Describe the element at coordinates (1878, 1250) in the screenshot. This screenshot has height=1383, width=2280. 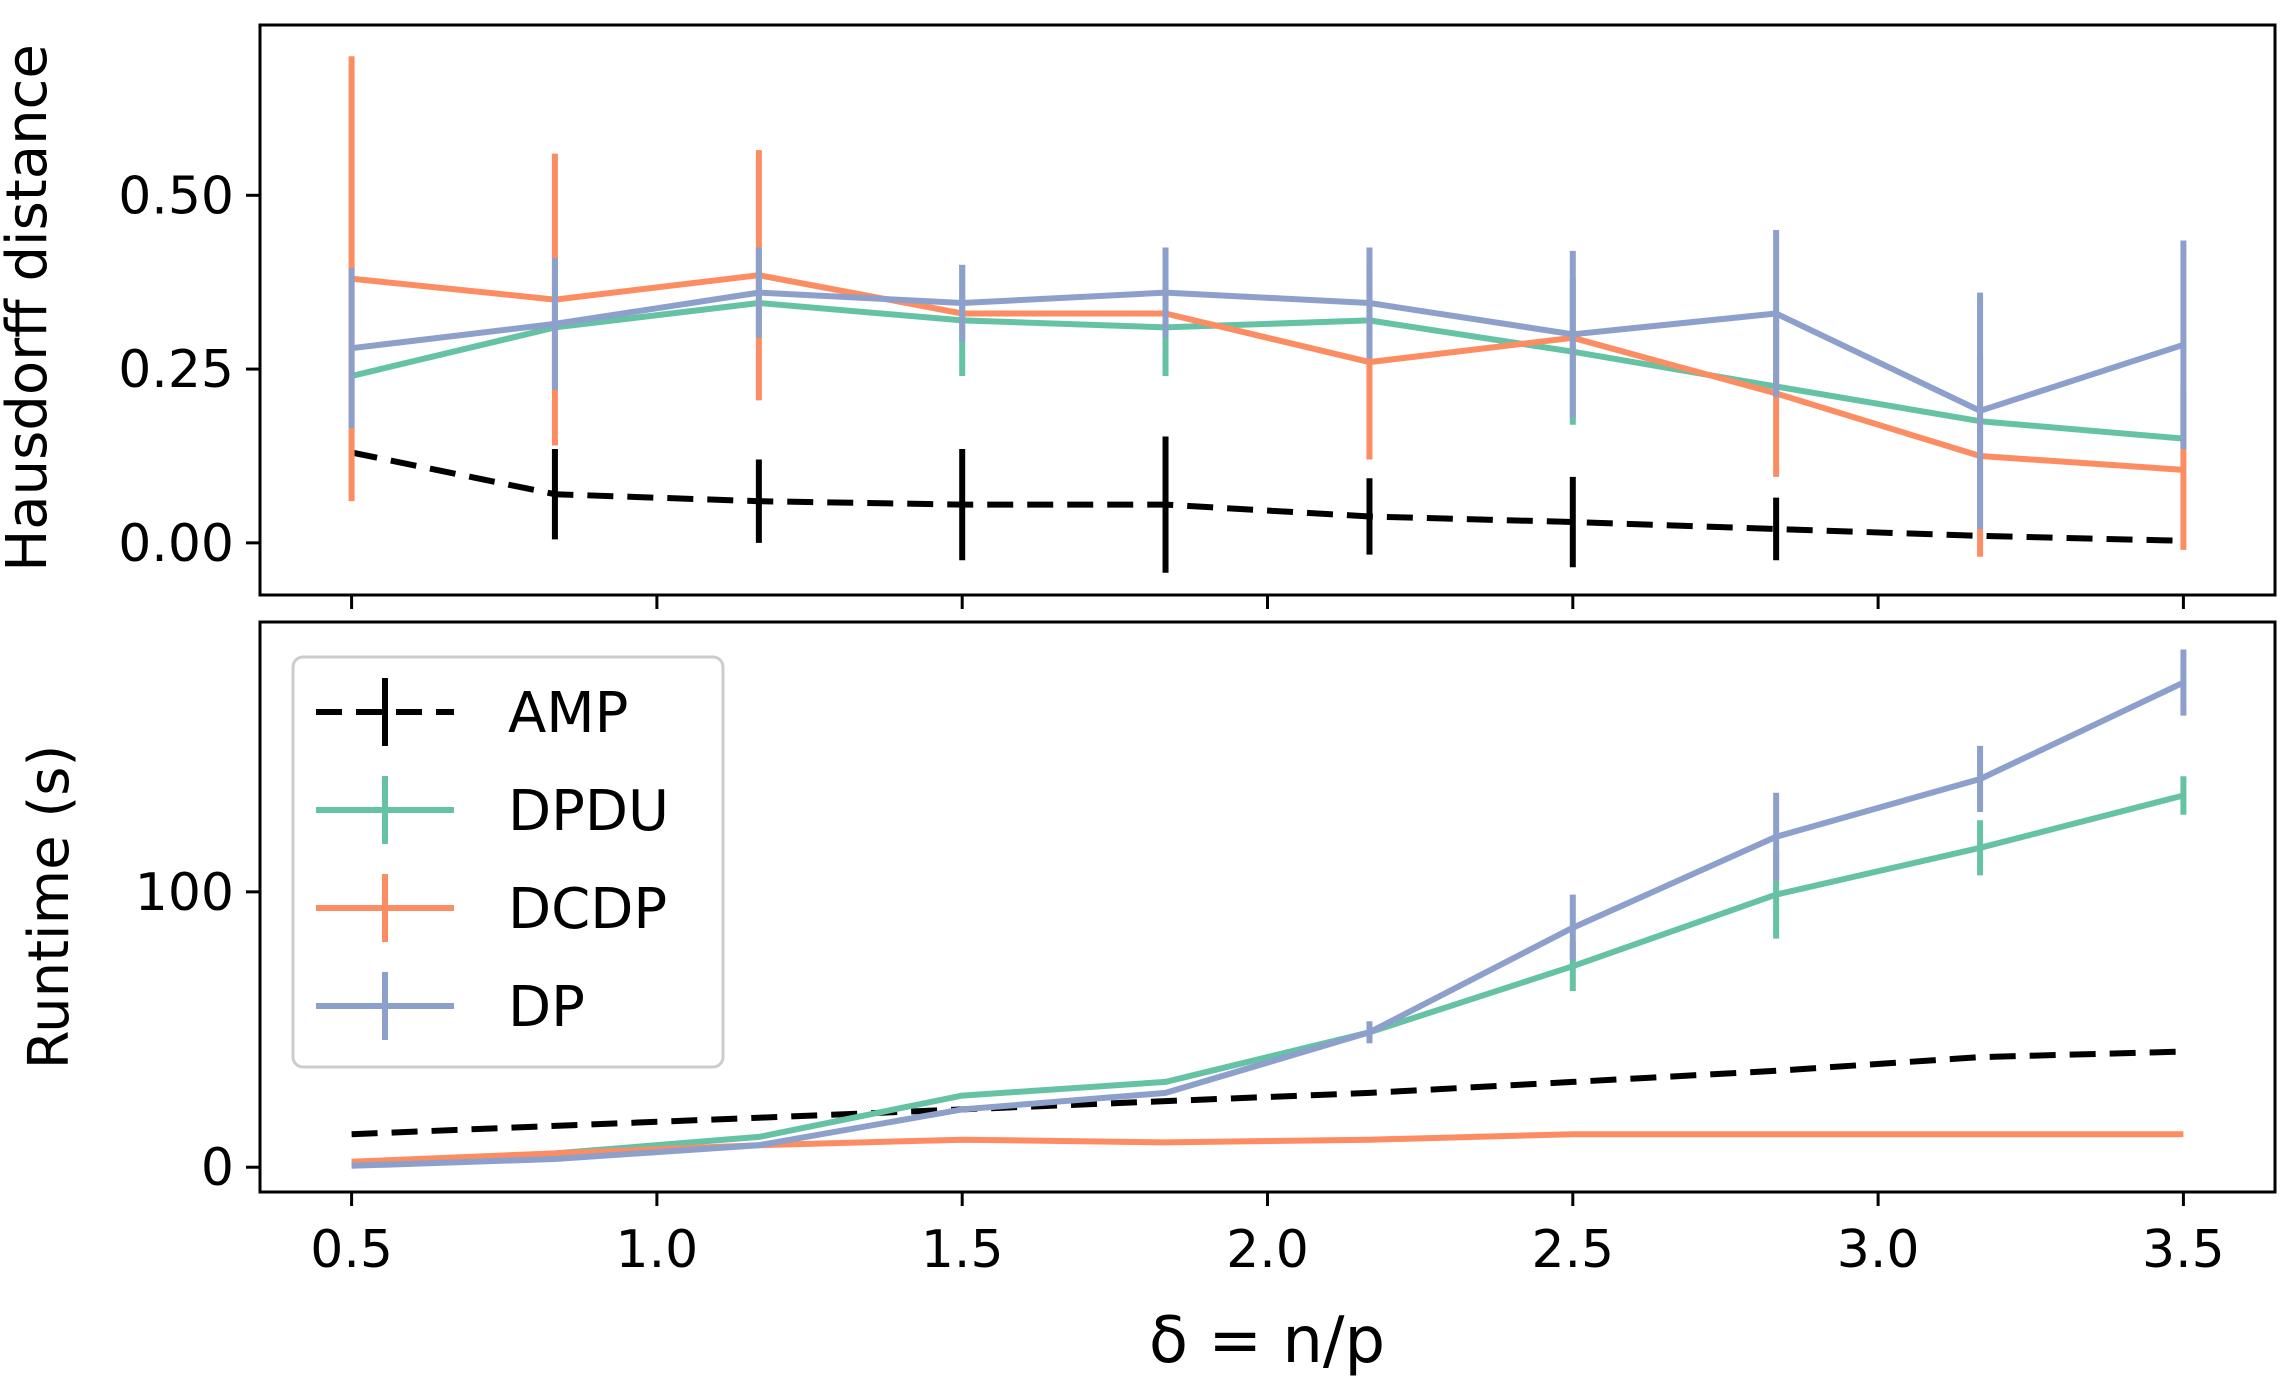
I see `runtime-x-tick-label: 3.0` at that location.